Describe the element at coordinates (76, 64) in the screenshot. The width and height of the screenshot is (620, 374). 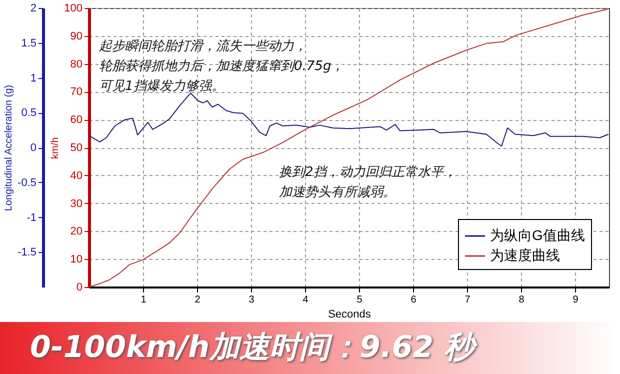
I see `y2-tick-label: 80` at that location.